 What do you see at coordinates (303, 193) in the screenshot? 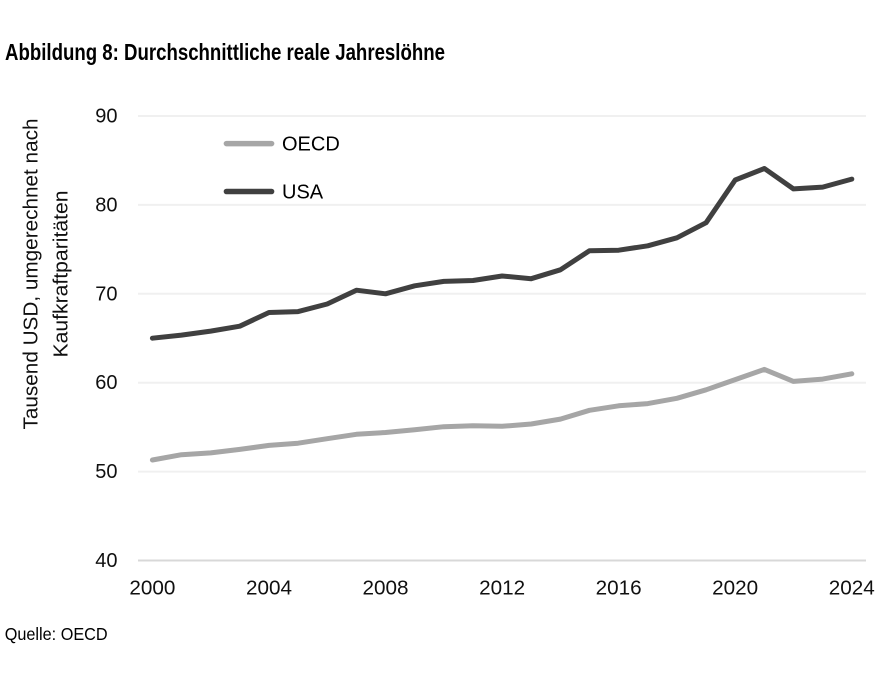
I see `svg-text: USA` at bounding box center [303, 193].